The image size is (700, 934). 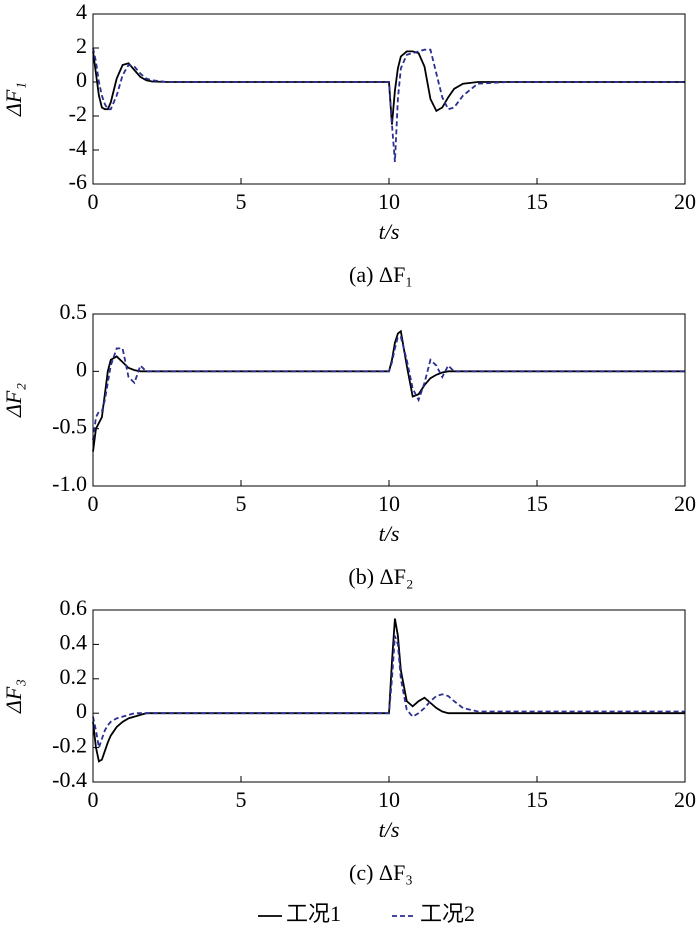 What do you see at coordinates (69, 745) in the screenshot?
I see `y-tick-label: -0.2` at bounding box center [69, 745].